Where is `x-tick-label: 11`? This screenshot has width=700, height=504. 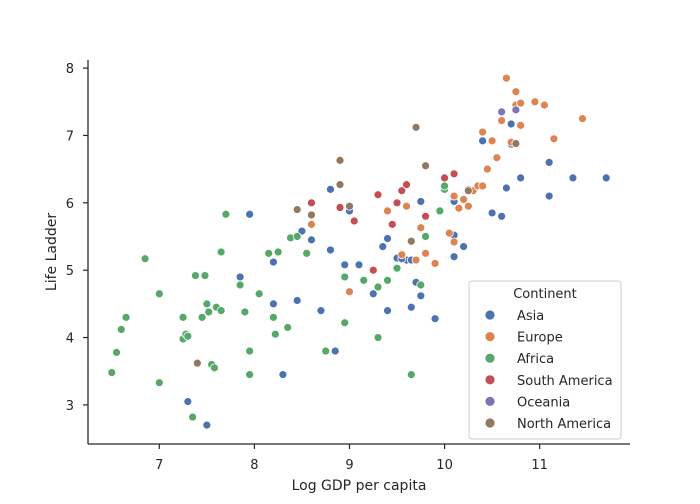 x-tick-label: 11 is located at coordinates (539, 465).